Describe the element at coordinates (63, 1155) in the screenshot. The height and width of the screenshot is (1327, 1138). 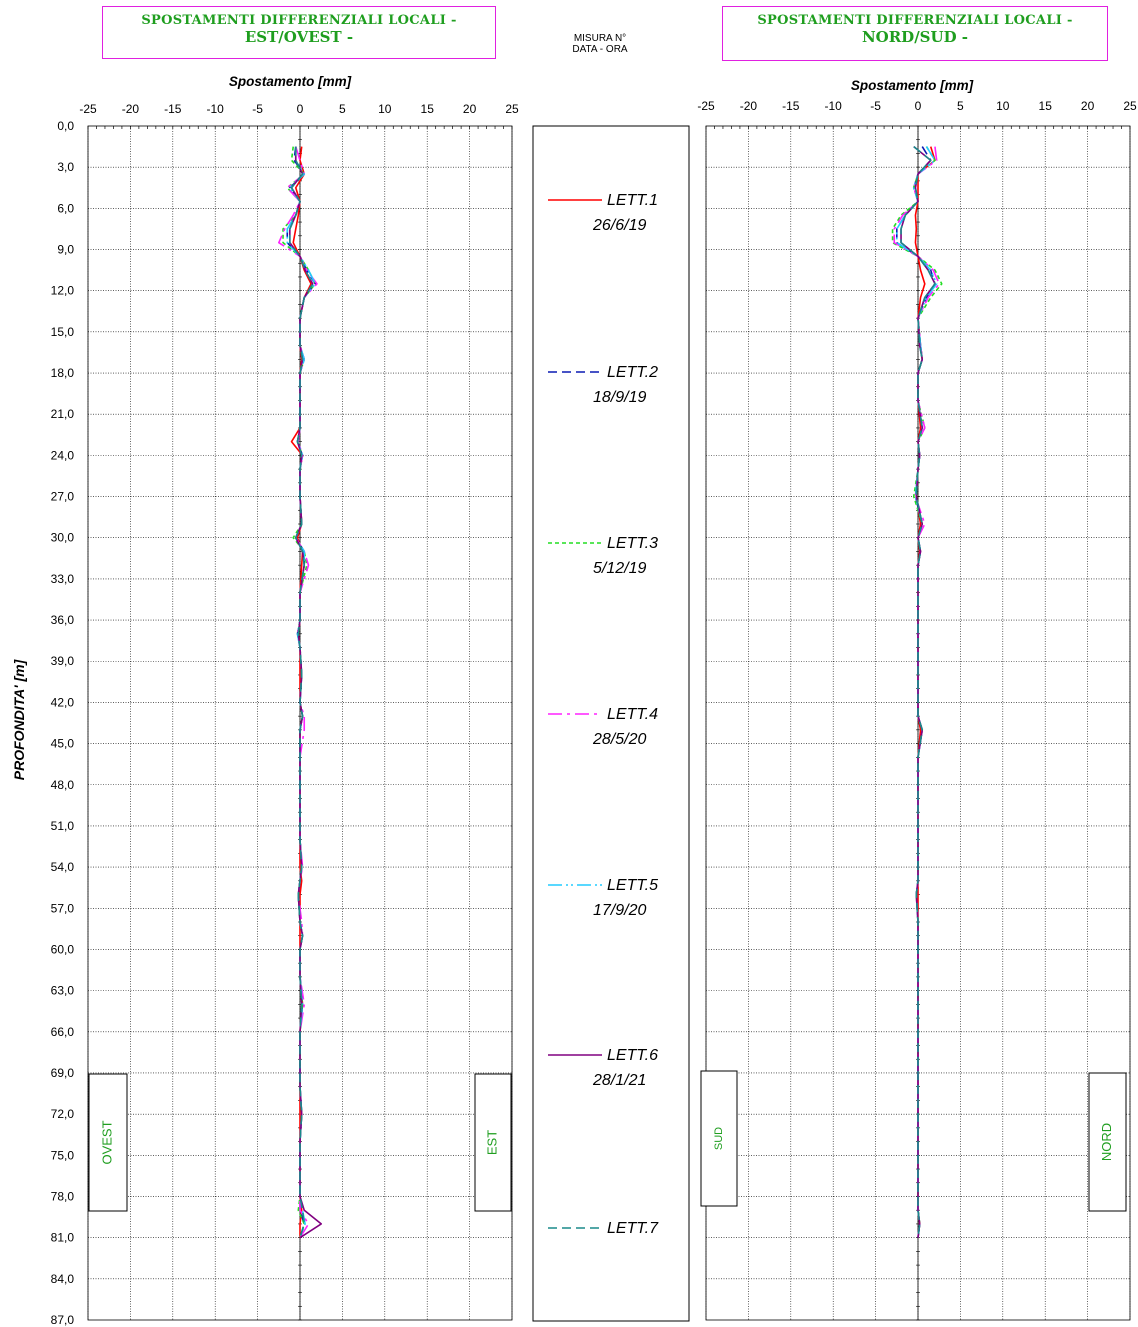
I see `left-y-tick-label: 75,0` at that location.